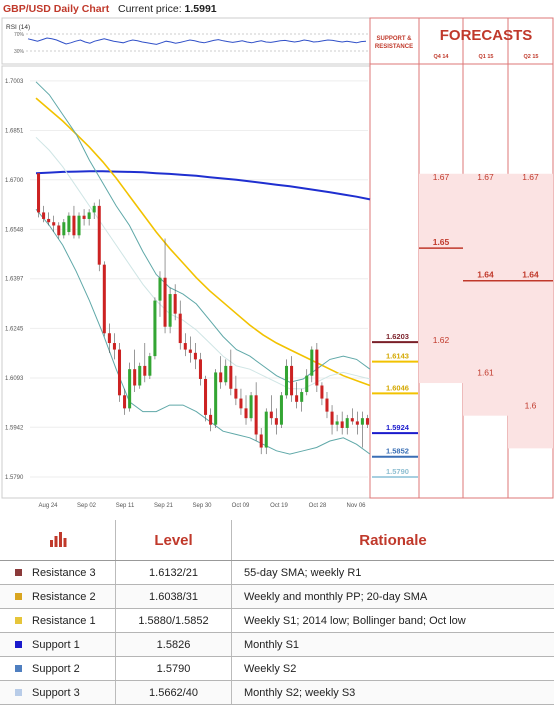 The height and width of the screenshot is (705, 559). What do you see at coordinates (392, 596) in the screenshot?
I see `row-rationale: Weekly and monthly PP; 20-day SMA` at bounding box center [392, 596].